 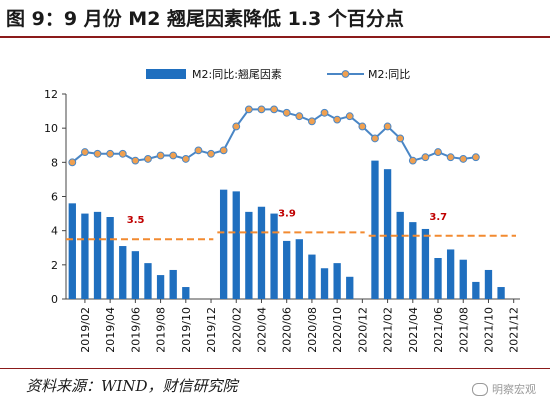 I want to click on x-tick-label: 2021/10, so click(x=488, y=330).